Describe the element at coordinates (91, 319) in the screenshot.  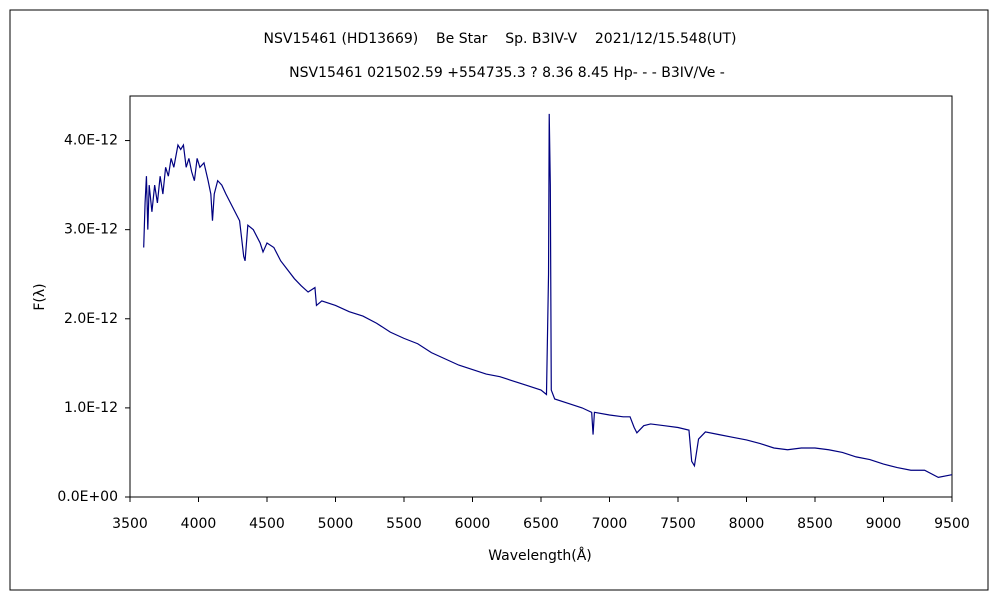
I see `y-tick-label: 2.0E-12` at that location.